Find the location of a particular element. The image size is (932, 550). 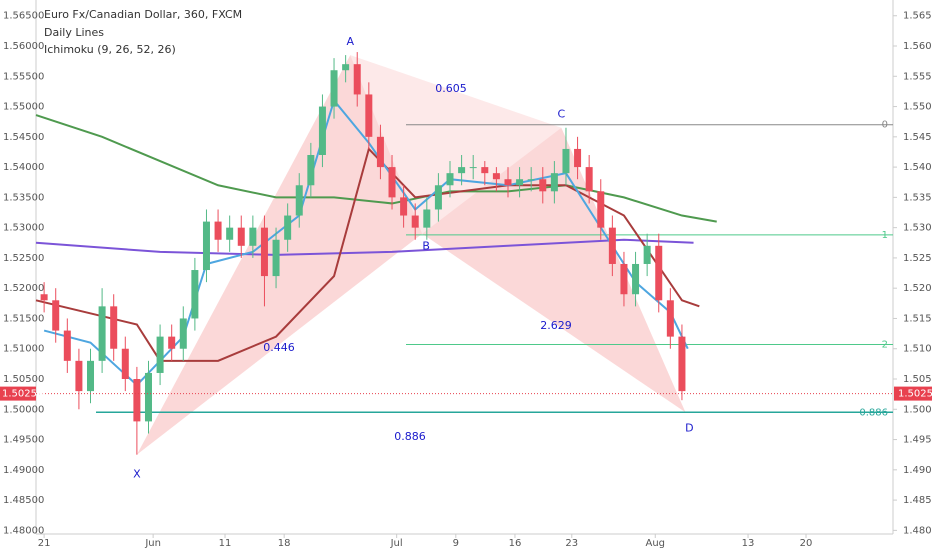

ratio-label: 0.605 is located at coordinates (451, 88).